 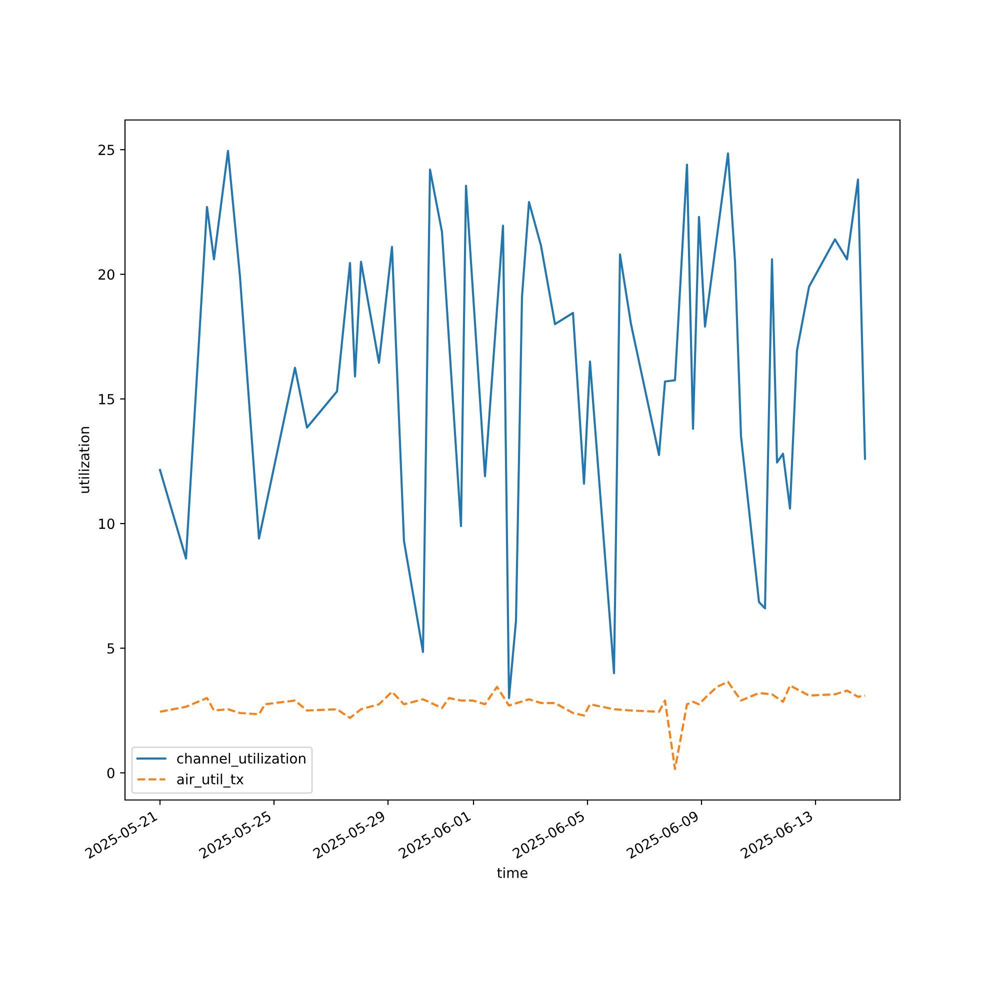 What do you see at coordinates (111, 648) in the screenshot?
I see `y-tick-label: 5` at bounding box center [111, 648].